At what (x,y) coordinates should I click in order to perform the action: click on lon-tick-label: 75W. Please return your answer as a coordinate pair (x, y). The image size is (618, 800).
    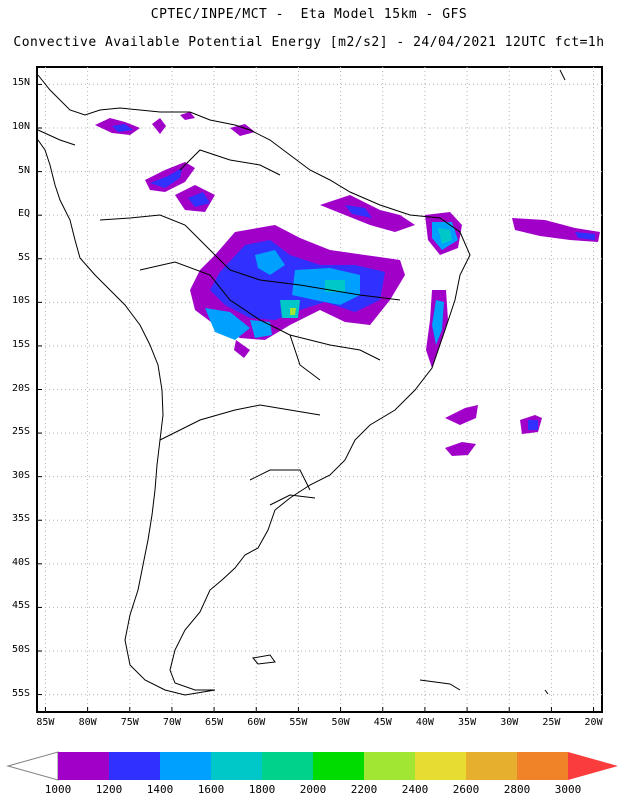
    Looking at the image, I should click on (129, 722).